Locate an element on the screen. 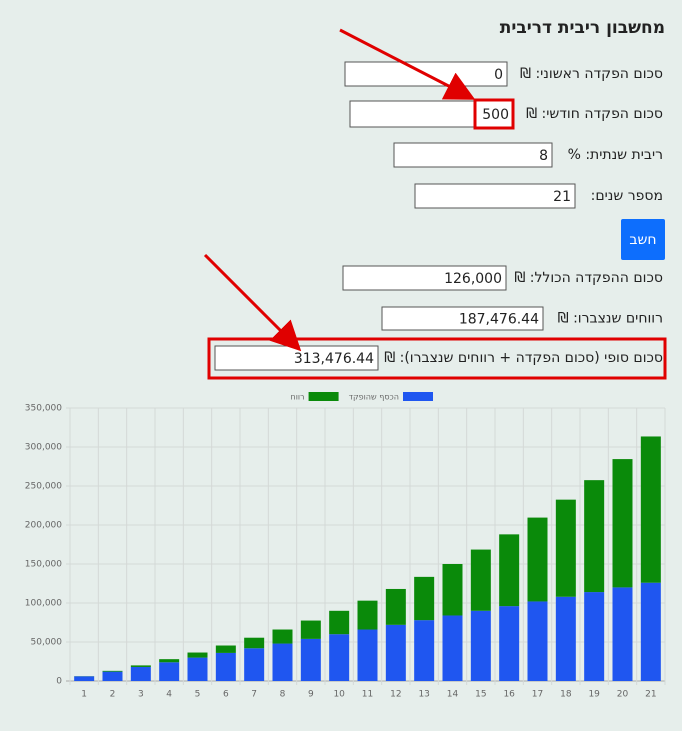 This screenshot has width=682, height=731. y-tick-label: 250,000 is located at coordinates (43, 487).